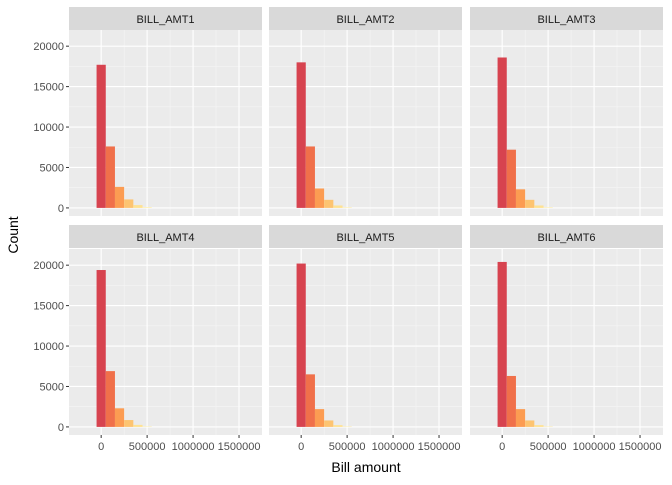  I want to click on y-axis-title: Count, so click(13, 234).